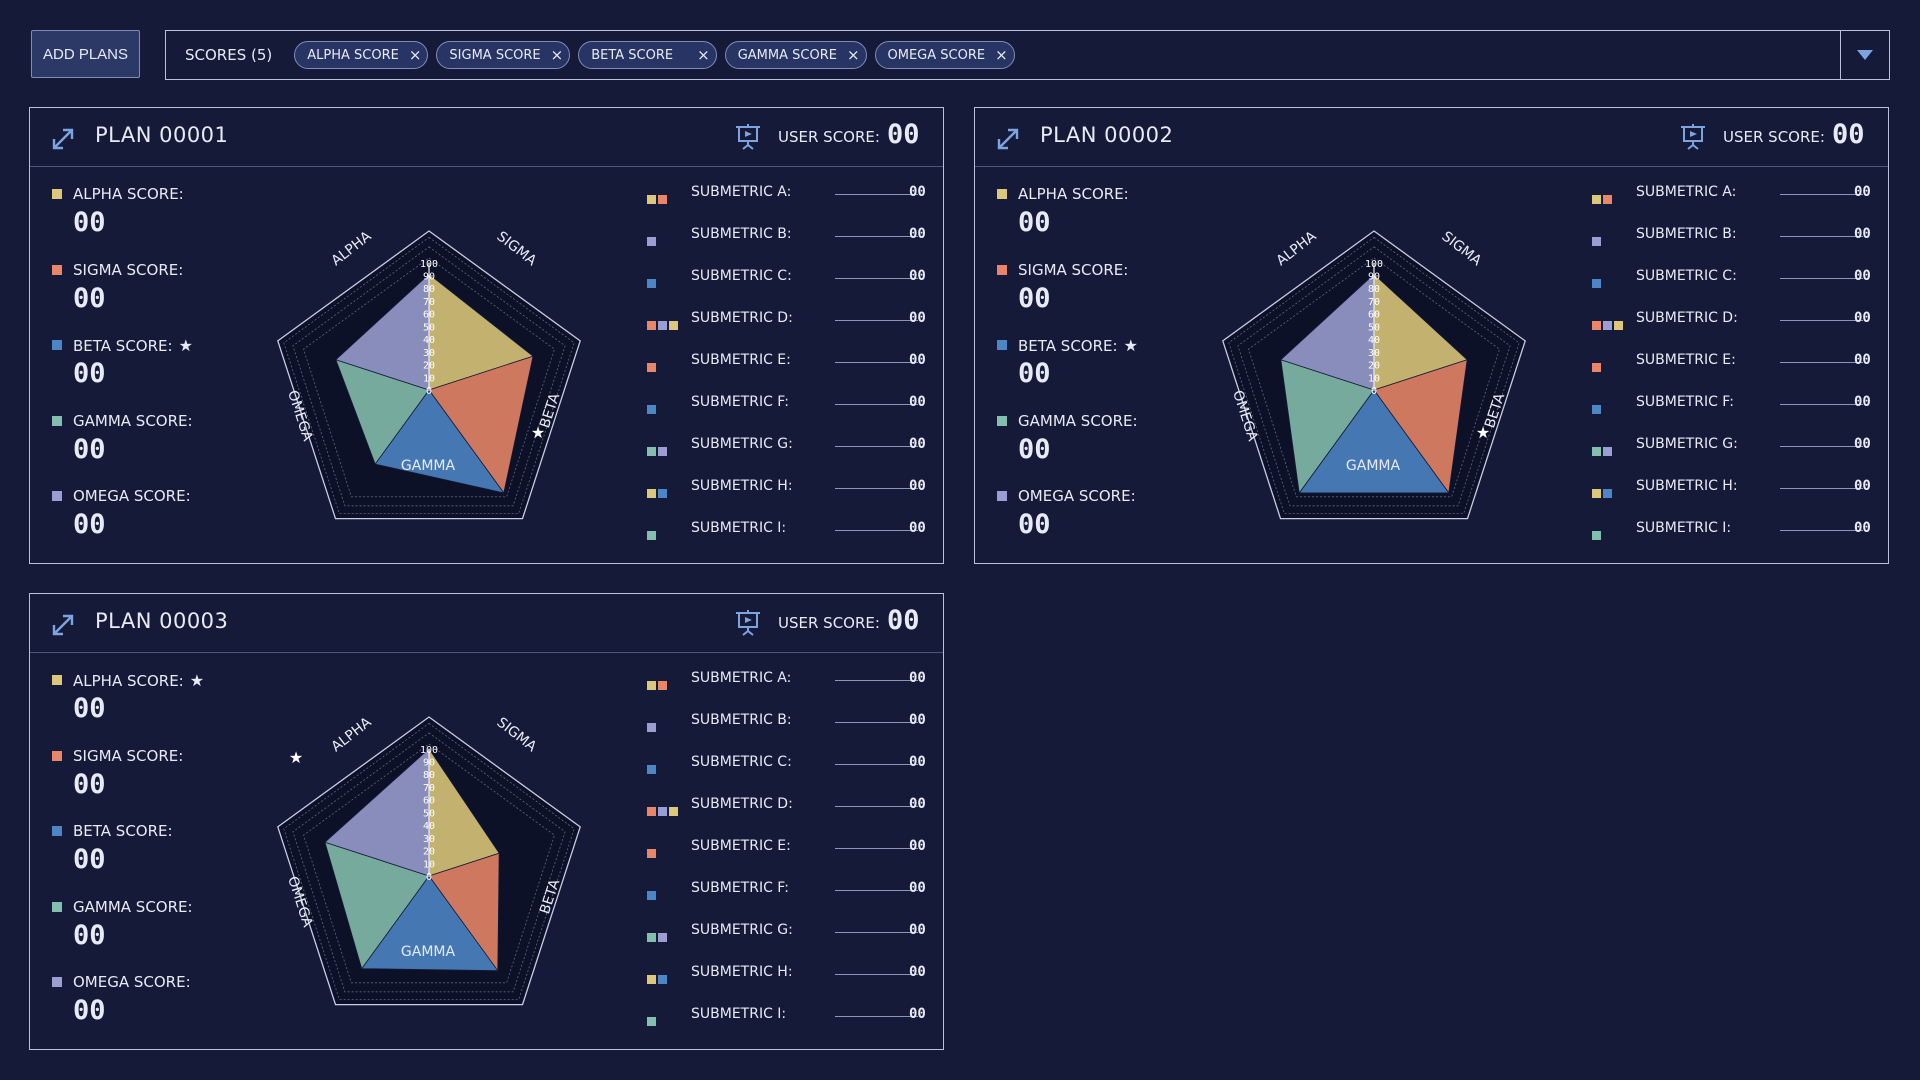  I want to click on caret-down-icon, so click(1865, 55).